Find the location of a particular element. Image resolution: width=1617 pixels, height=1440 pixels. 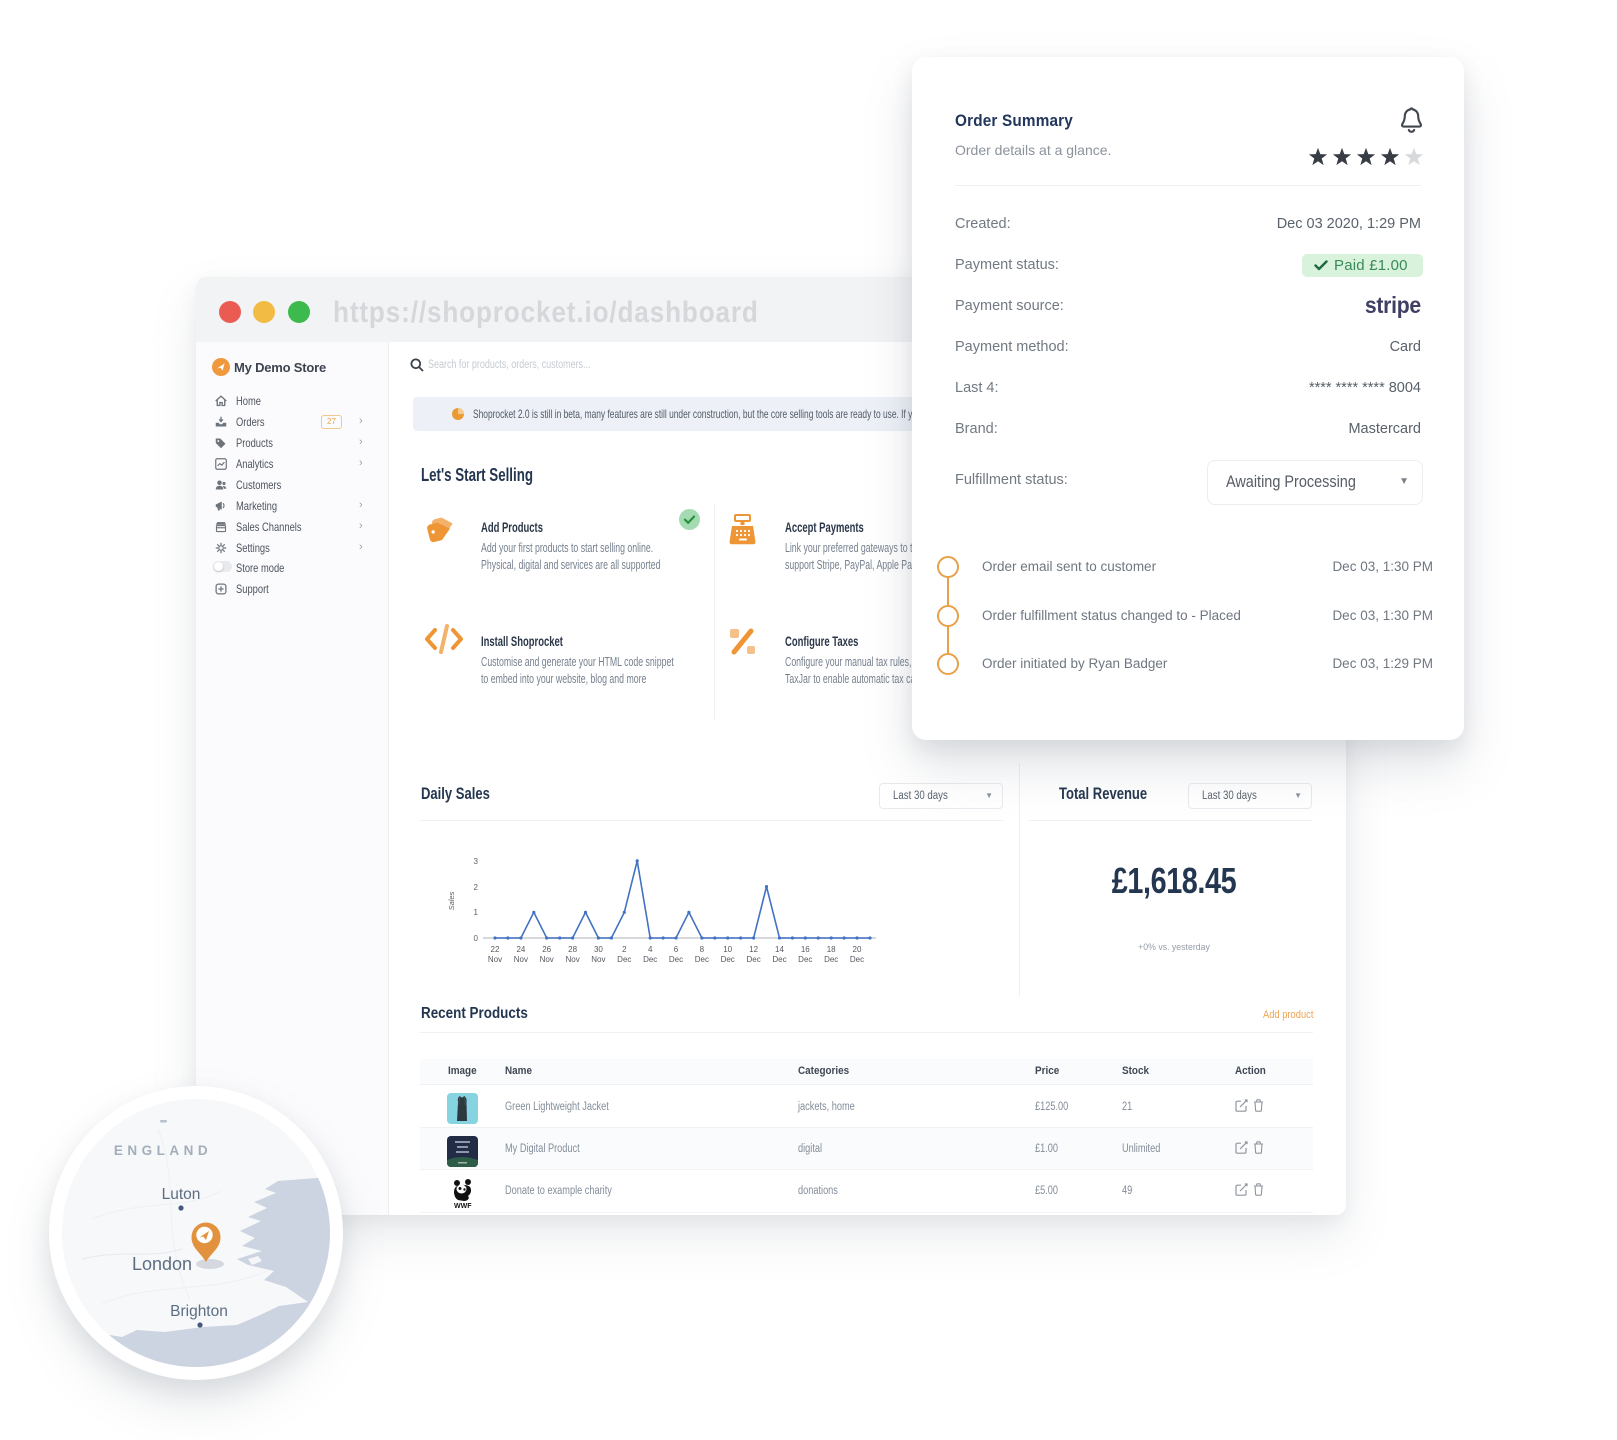

svg-text: Luton is located at coordinates (181, 1194).